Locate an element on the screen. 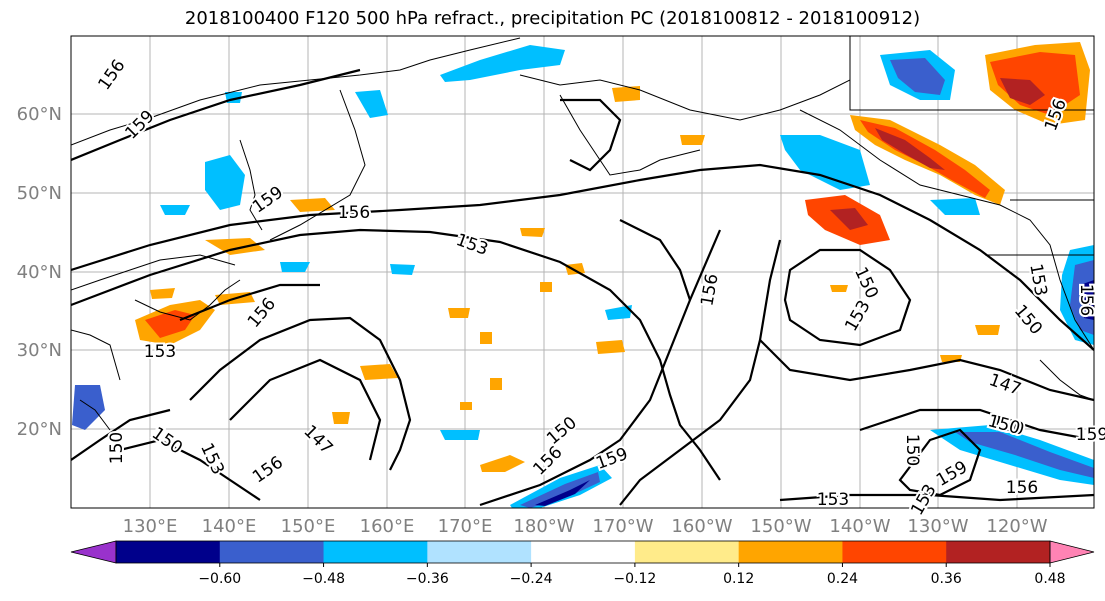 The width and height of the screenshot is (1105, 601). lon-label: 160°E is located at coordinates (387, 526).